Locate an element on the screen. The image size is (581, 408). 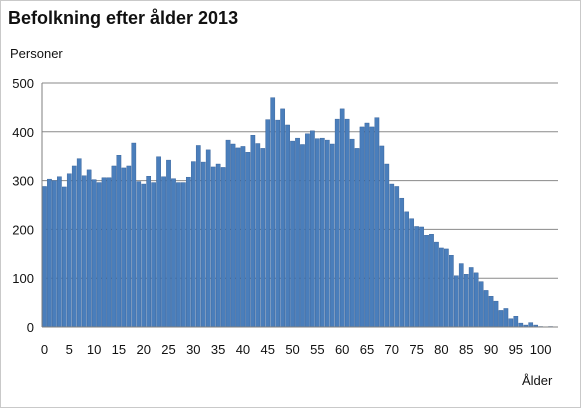
x-tick-label-100: 100 is located at coordinates (541, 349).